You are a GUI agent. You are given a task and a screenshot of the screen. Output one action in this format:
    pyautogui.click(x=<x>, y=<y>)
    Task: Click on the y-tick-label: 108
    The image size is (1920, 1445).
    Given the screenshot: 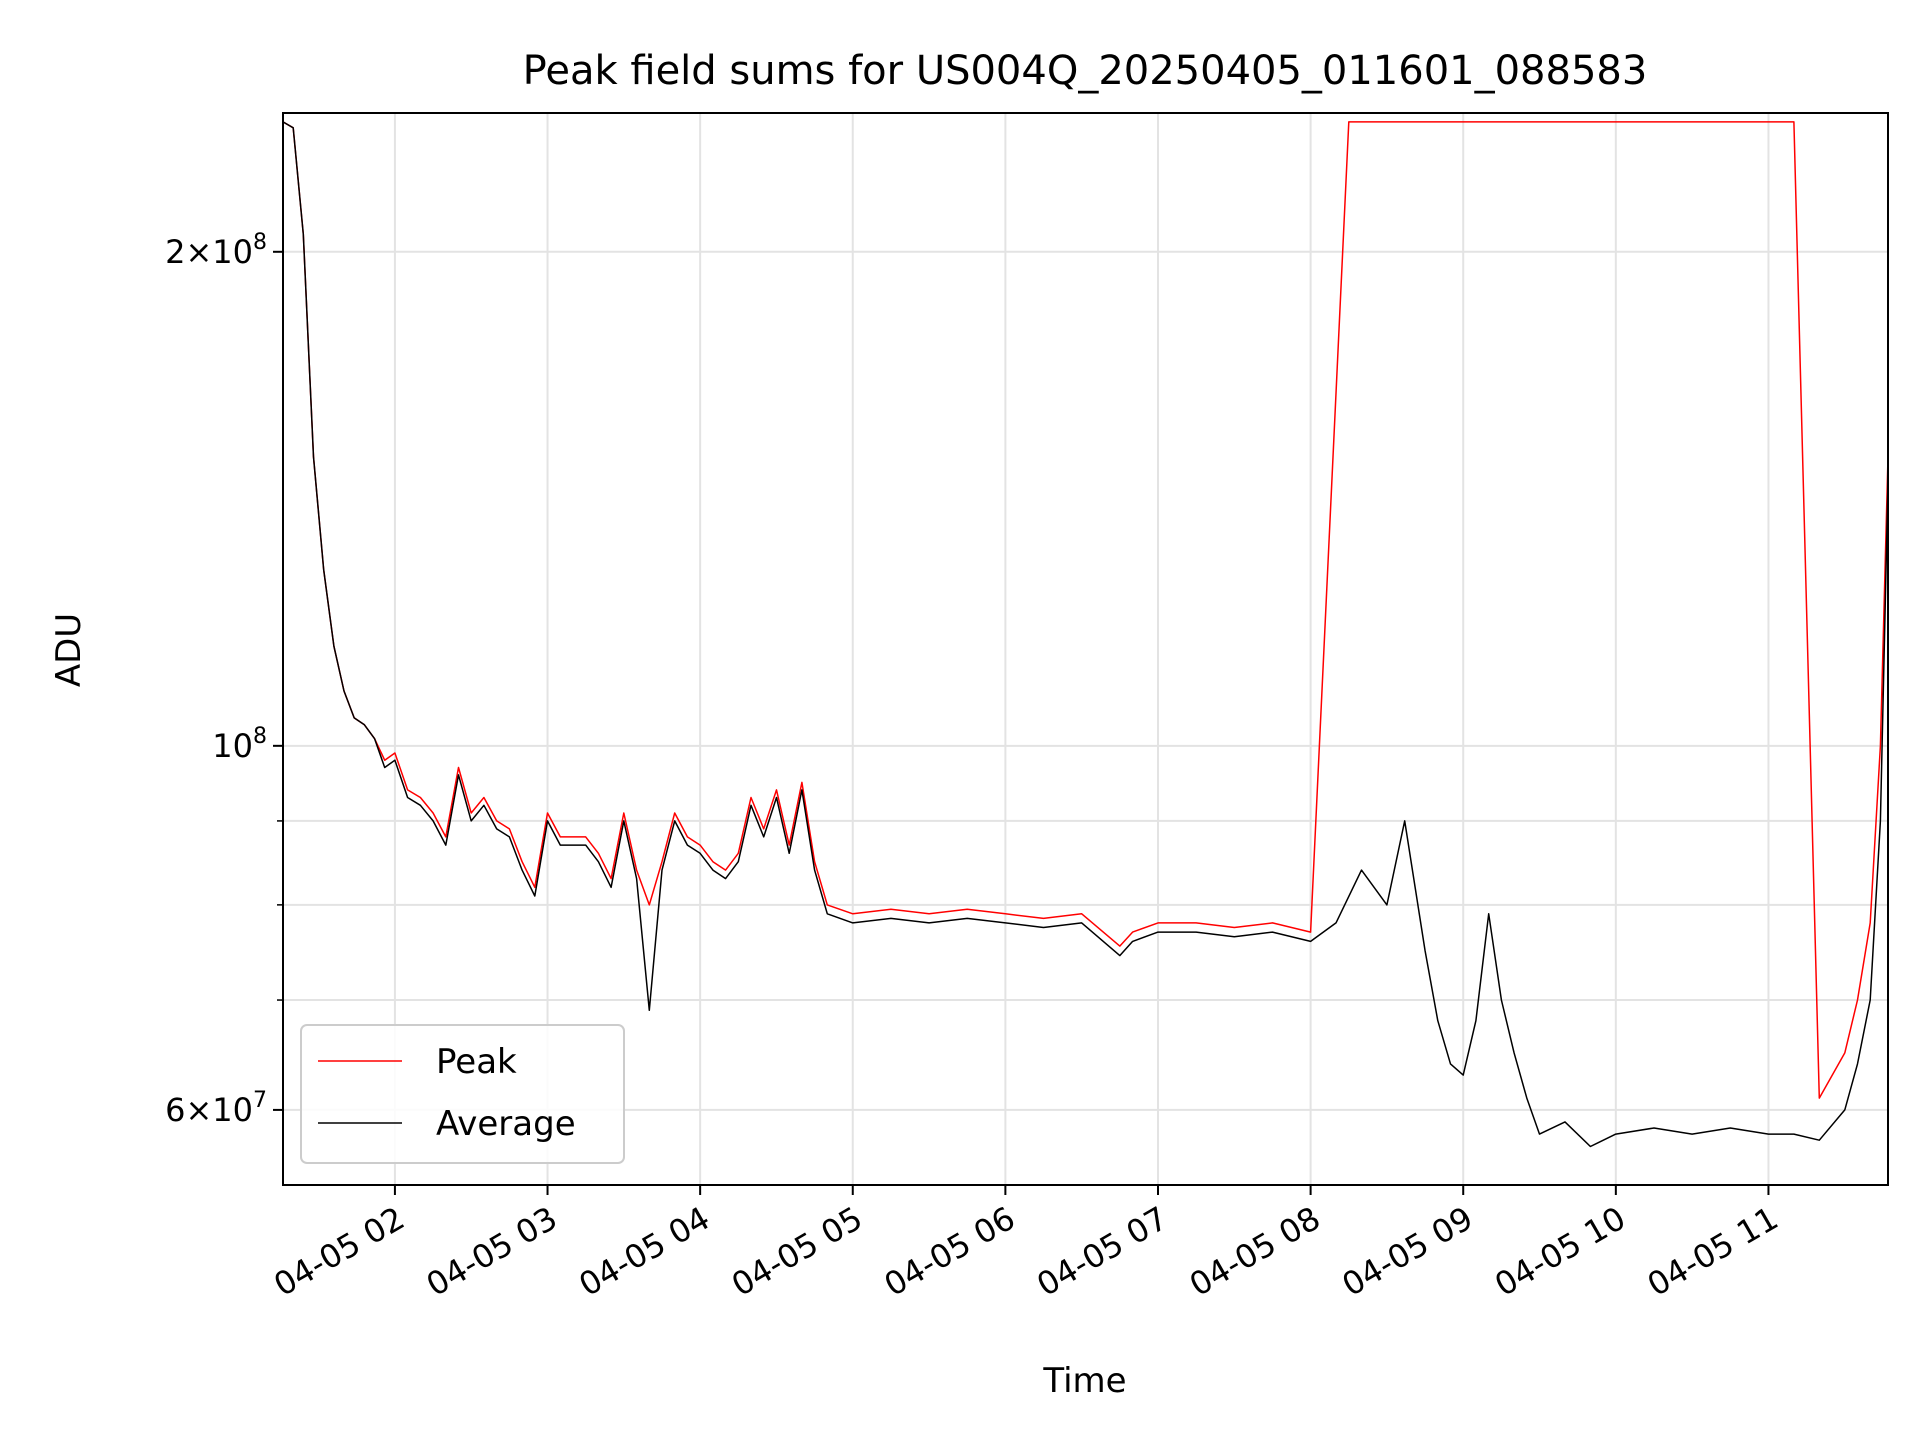 What is the action you would take?
    pyautogui.click(x=239, y=744)
    